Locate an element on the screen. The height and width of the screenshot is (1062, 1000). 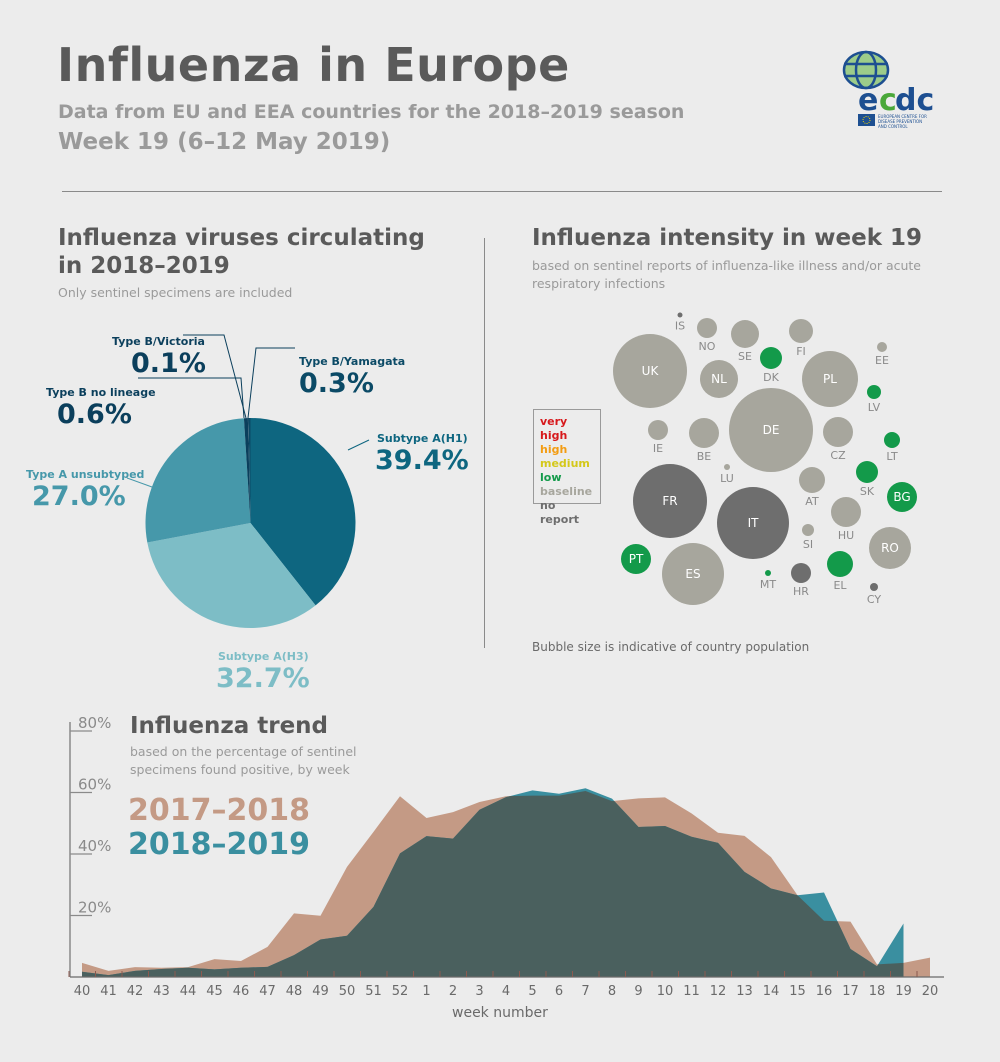
eu-flag-icon is located at coordinates (866, 120).